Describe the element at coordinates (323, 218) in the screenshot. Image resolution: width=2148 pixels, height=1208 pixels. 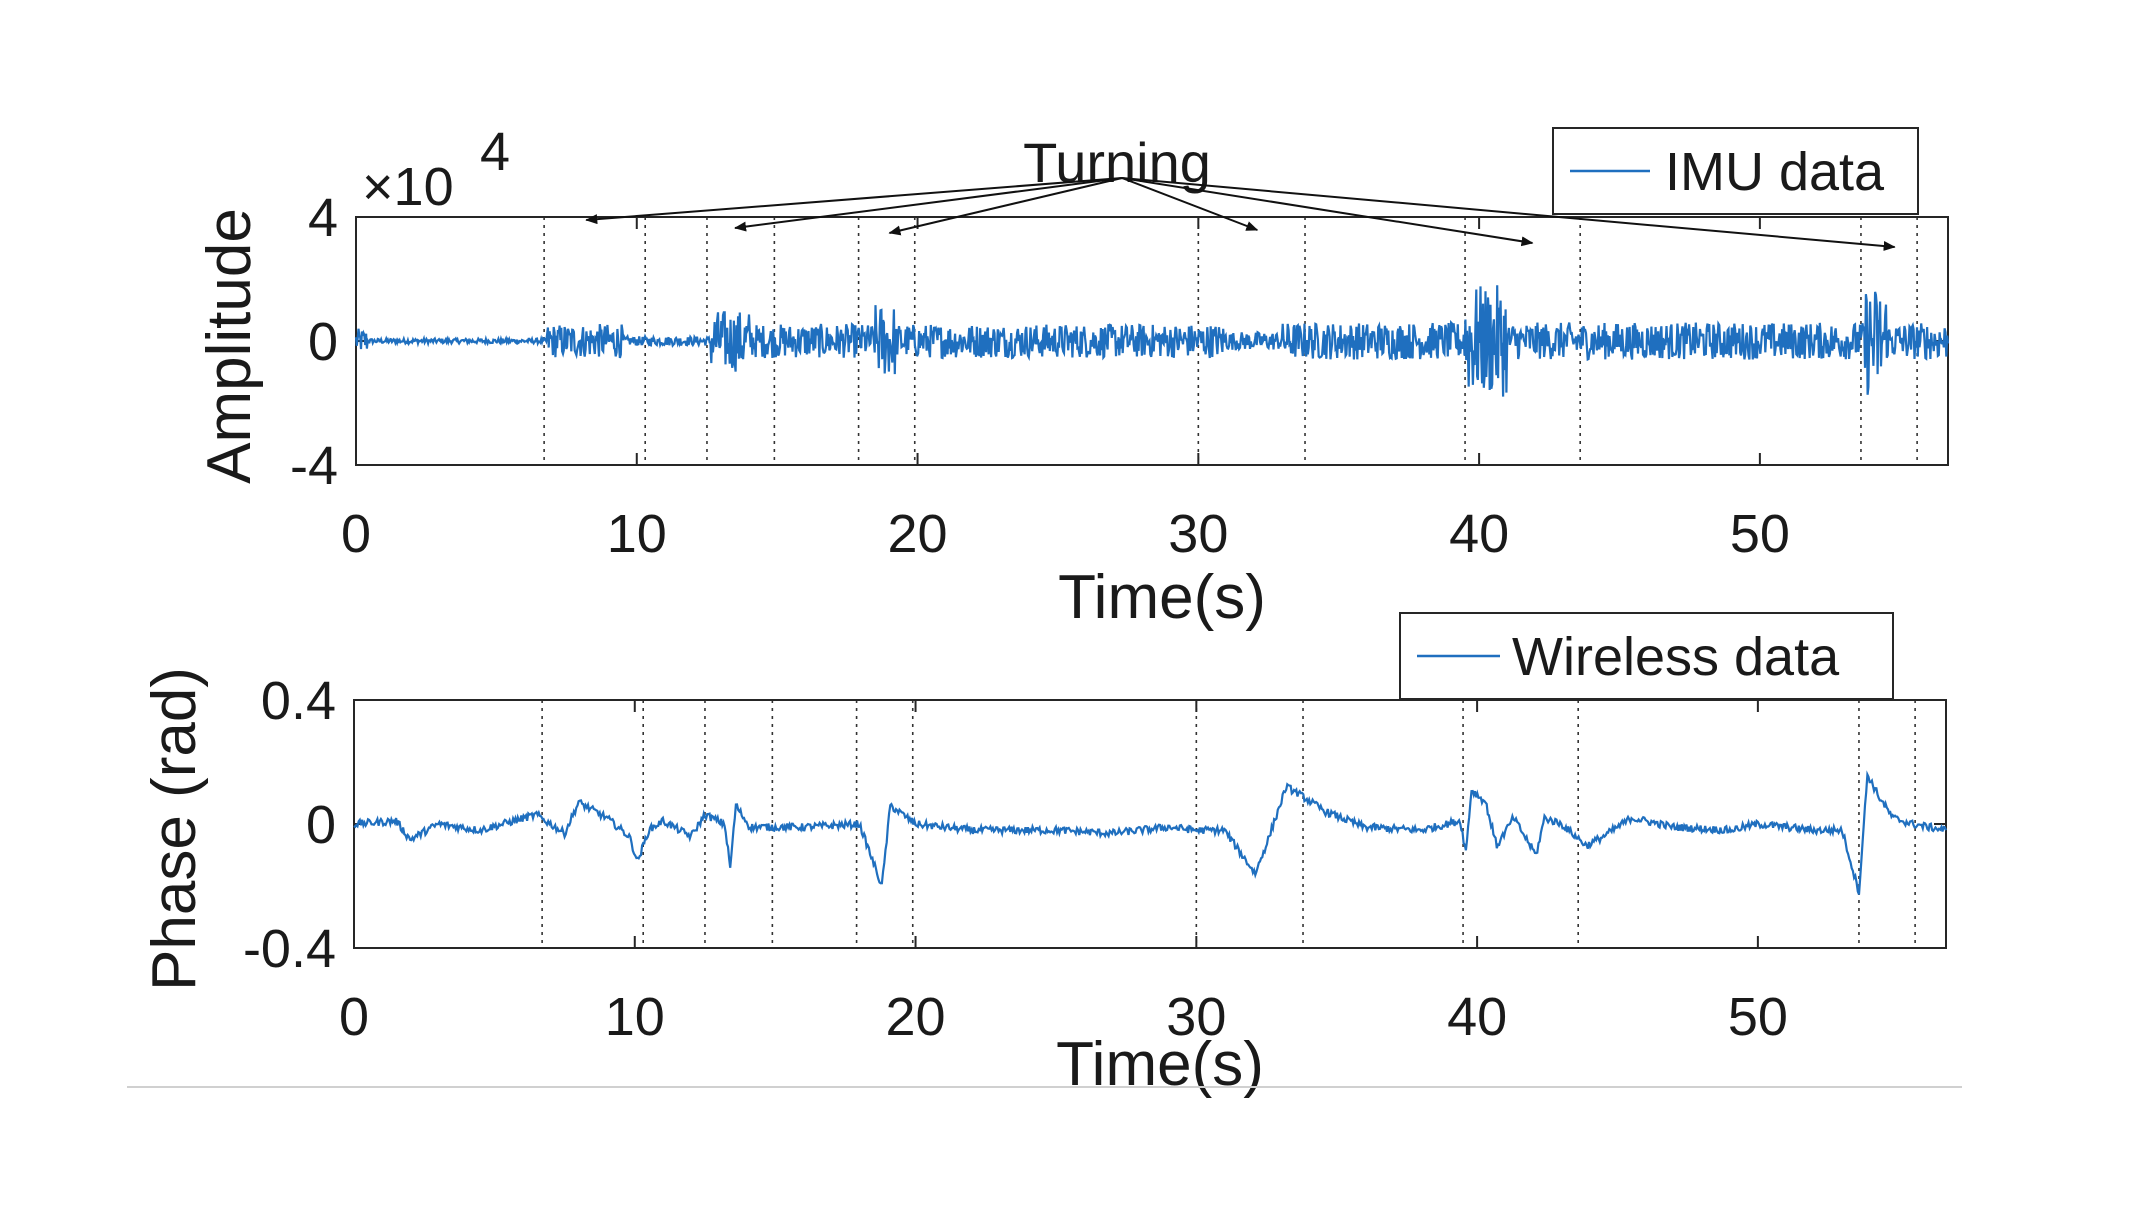
I see `y-tick-label: 4` at that location.